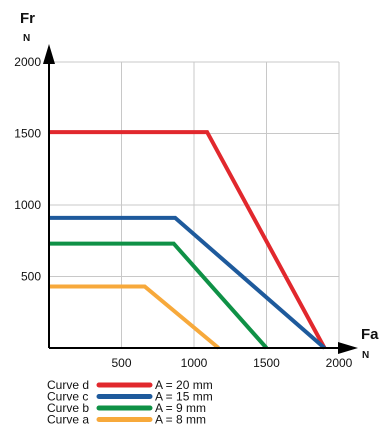 This screenshot has height=447, width=382. Describe the element at coordinates (67, 397) in the screenshot. I see `legend-label-curve-c: Curve c` at that location.